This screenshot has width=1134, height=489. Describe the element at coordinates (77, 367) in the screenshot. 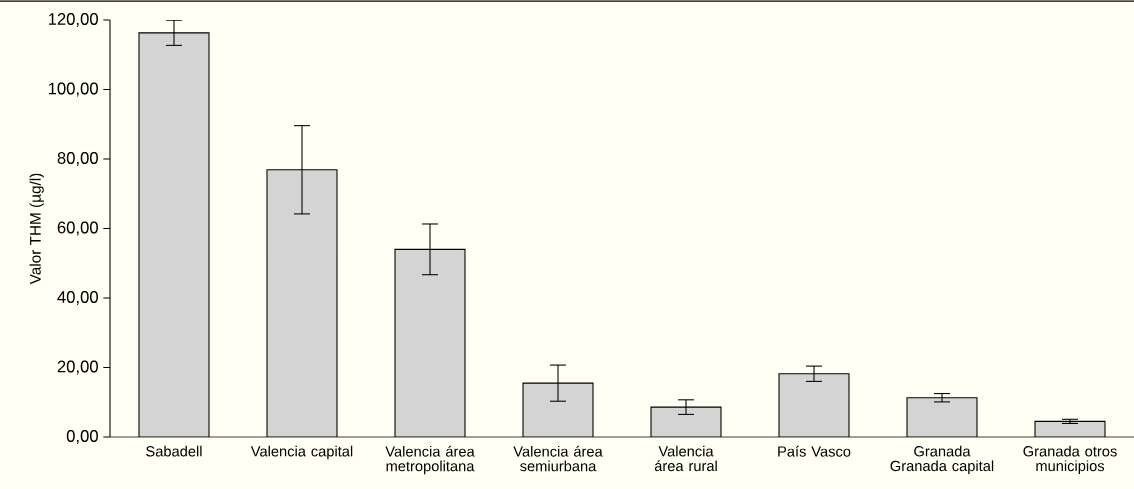

I see `y-tick-label: 20,00` at that location.